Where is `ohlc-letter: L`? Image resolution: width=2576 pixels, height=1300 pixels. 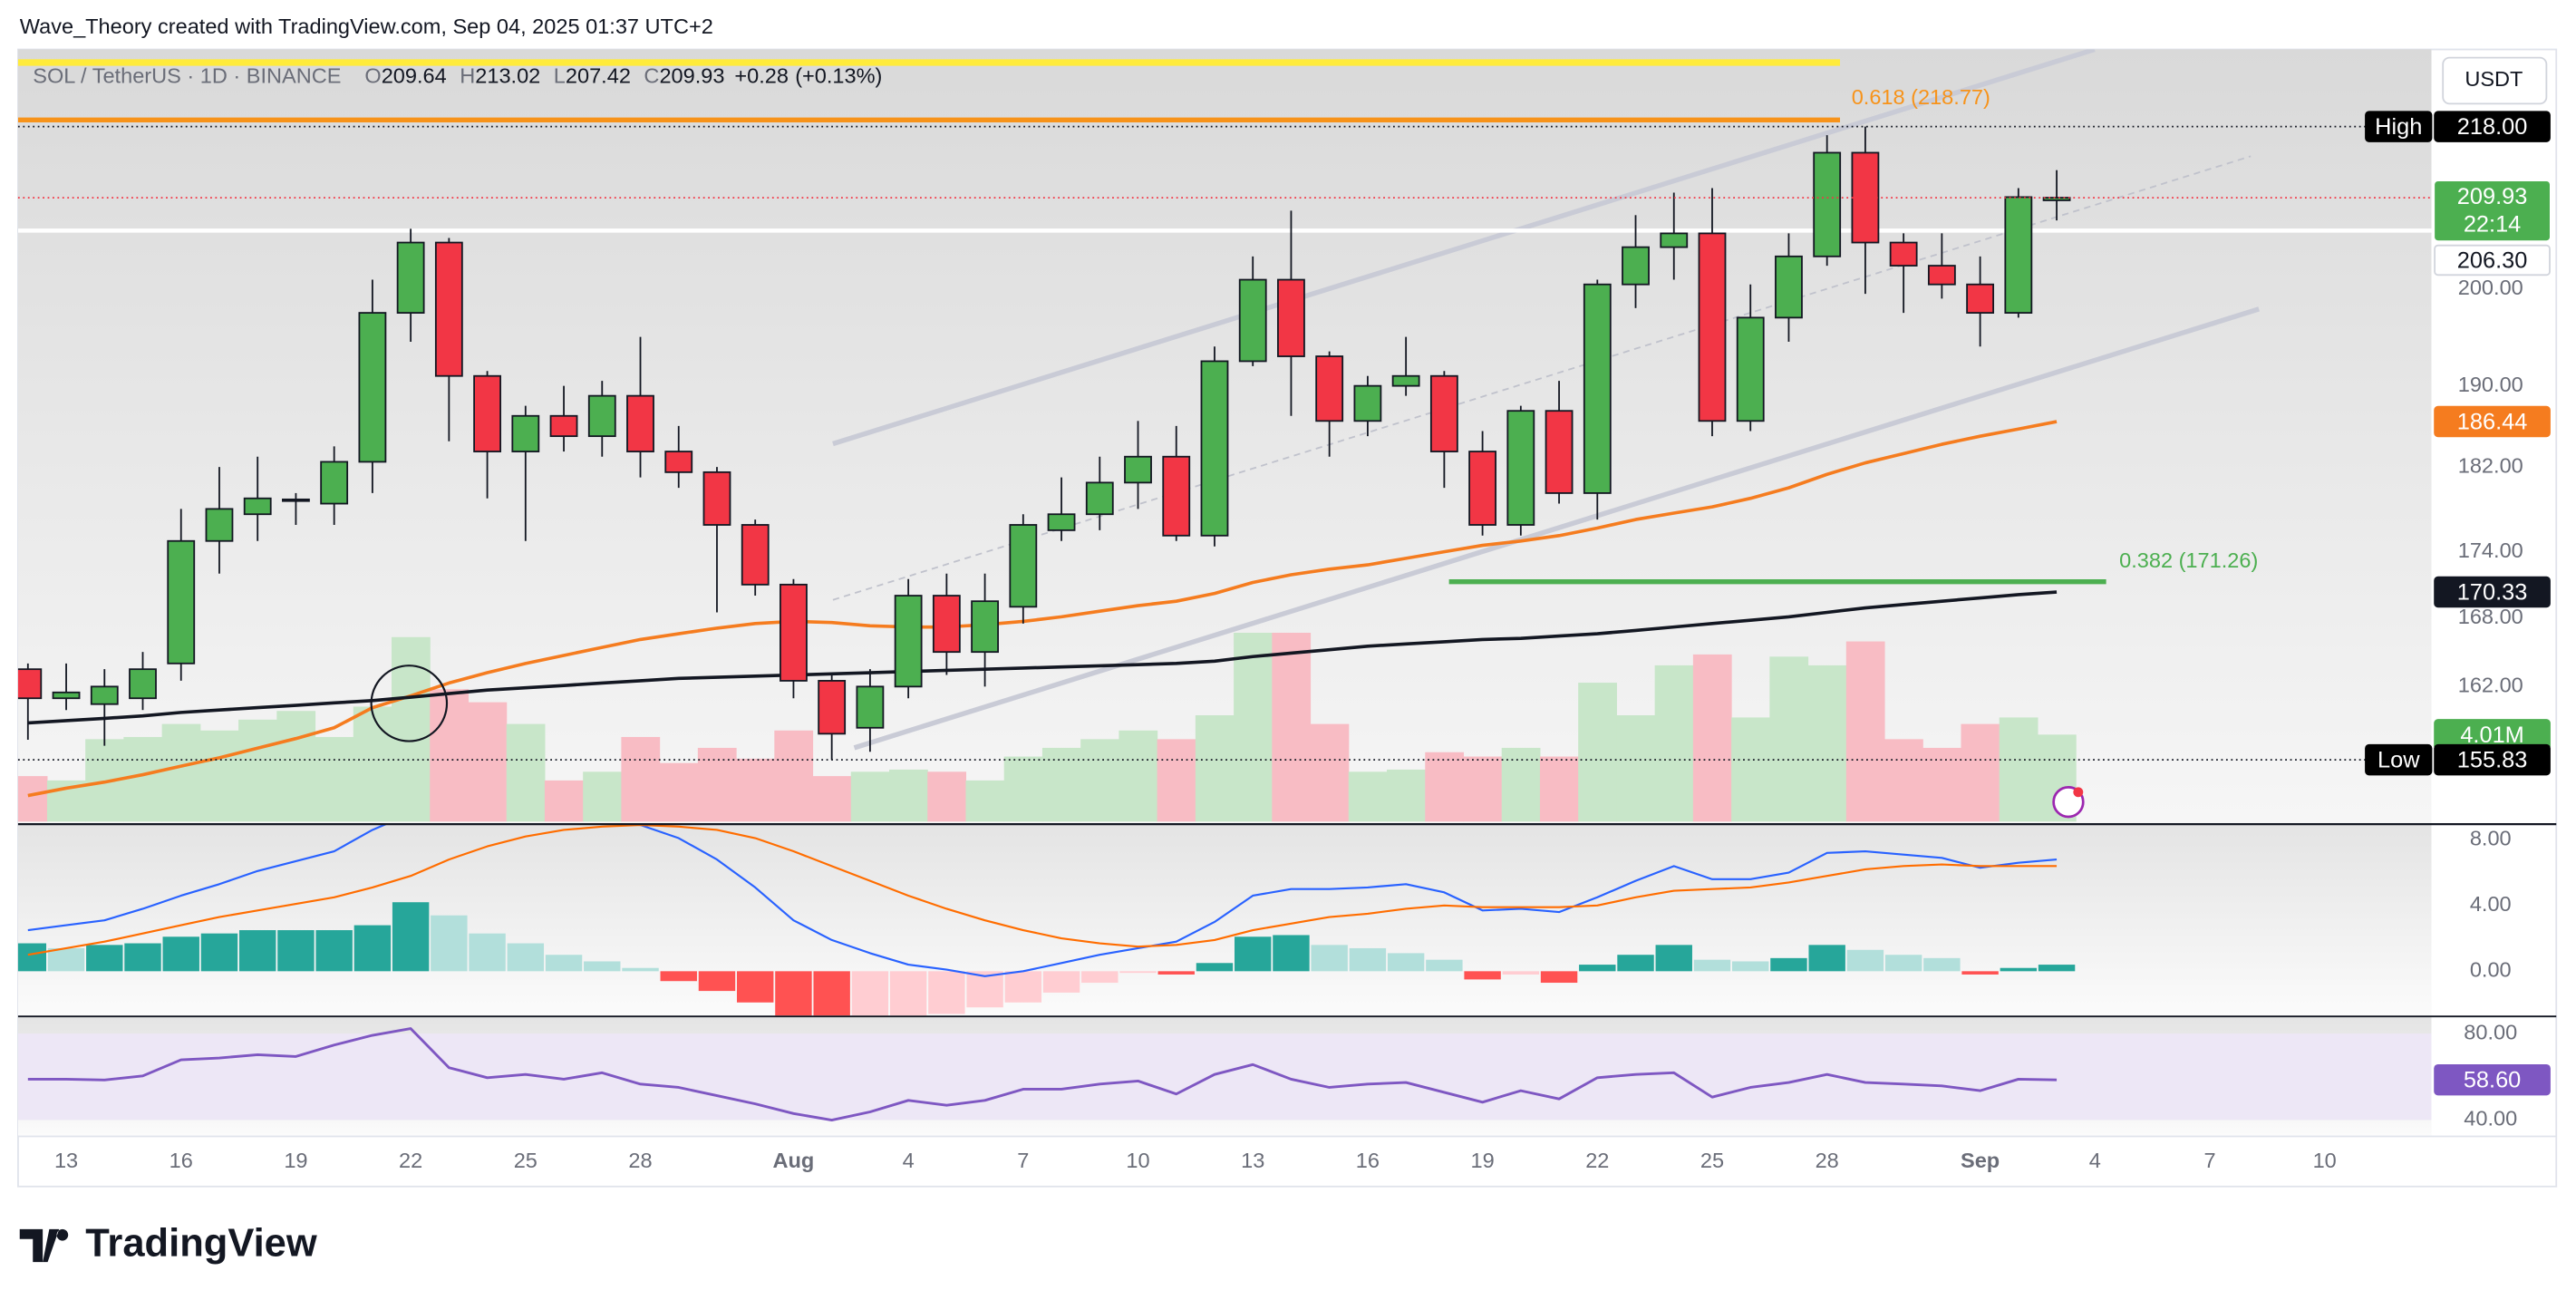 ohlc-letter: L is located at coordinates (560, 76).